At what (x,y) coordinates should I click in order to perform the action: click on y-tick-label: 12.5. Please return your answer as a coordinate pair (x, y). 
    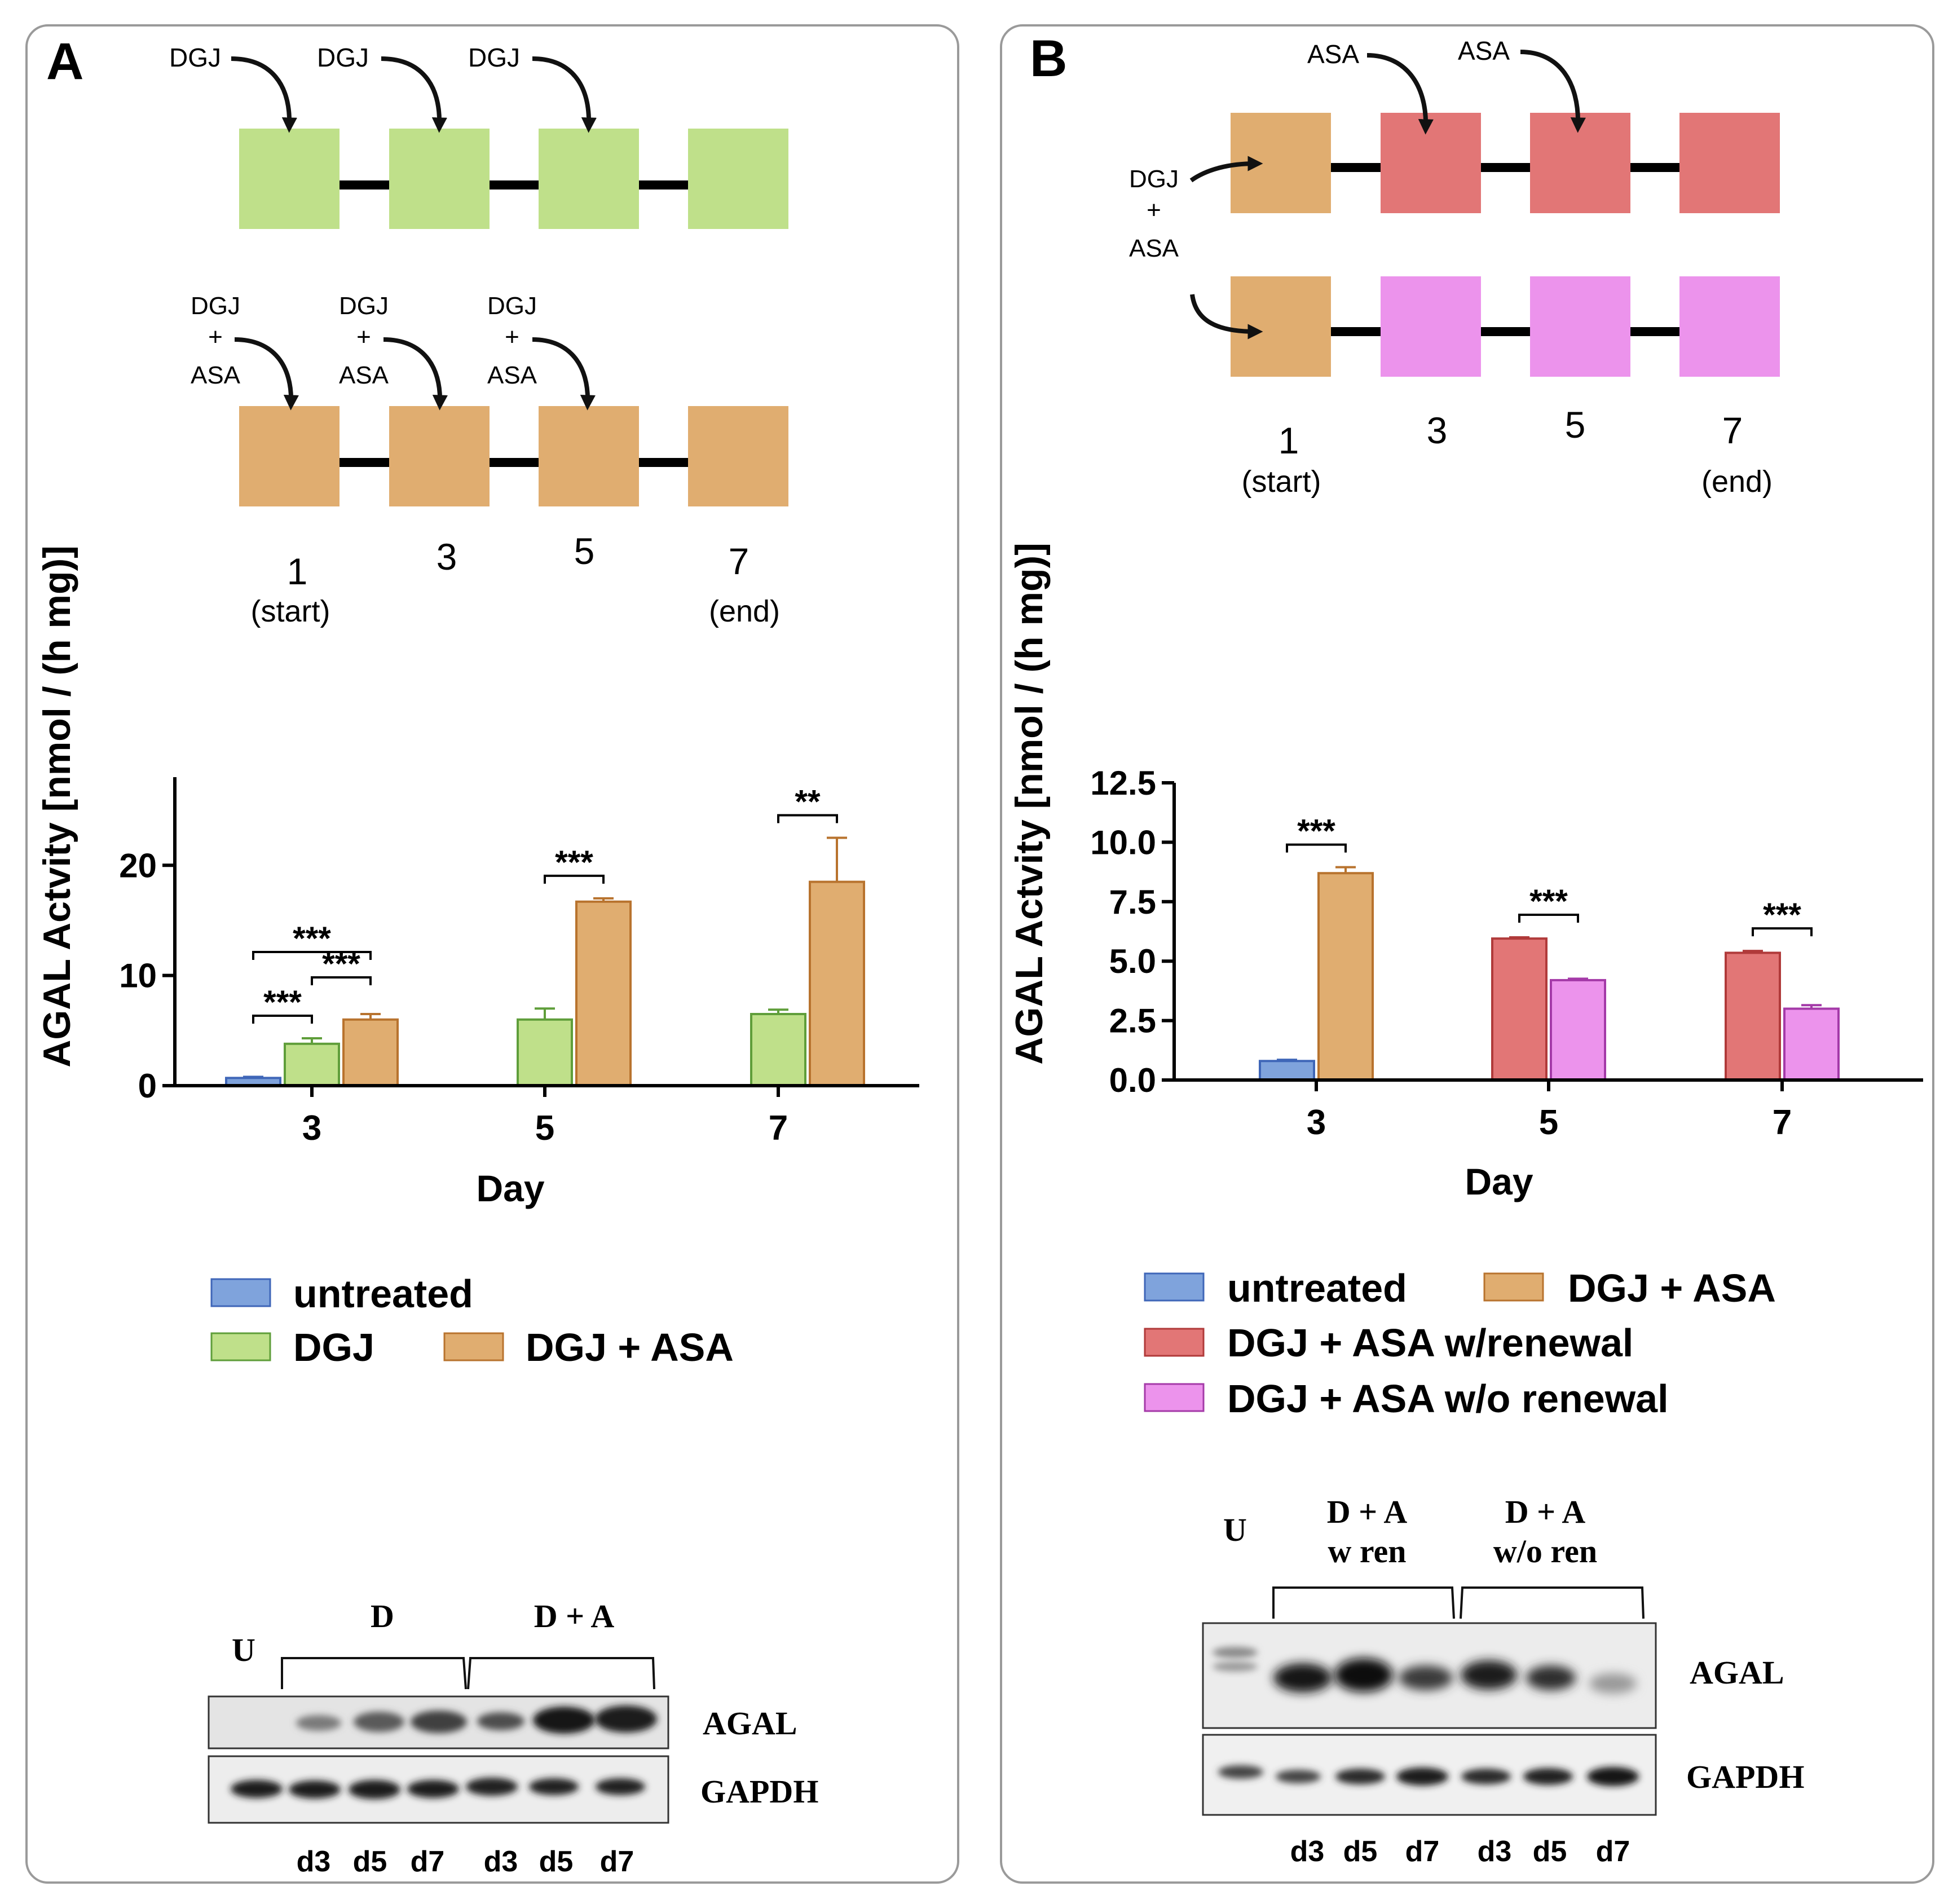
    Looking at the image, I should click on (1123, 783).